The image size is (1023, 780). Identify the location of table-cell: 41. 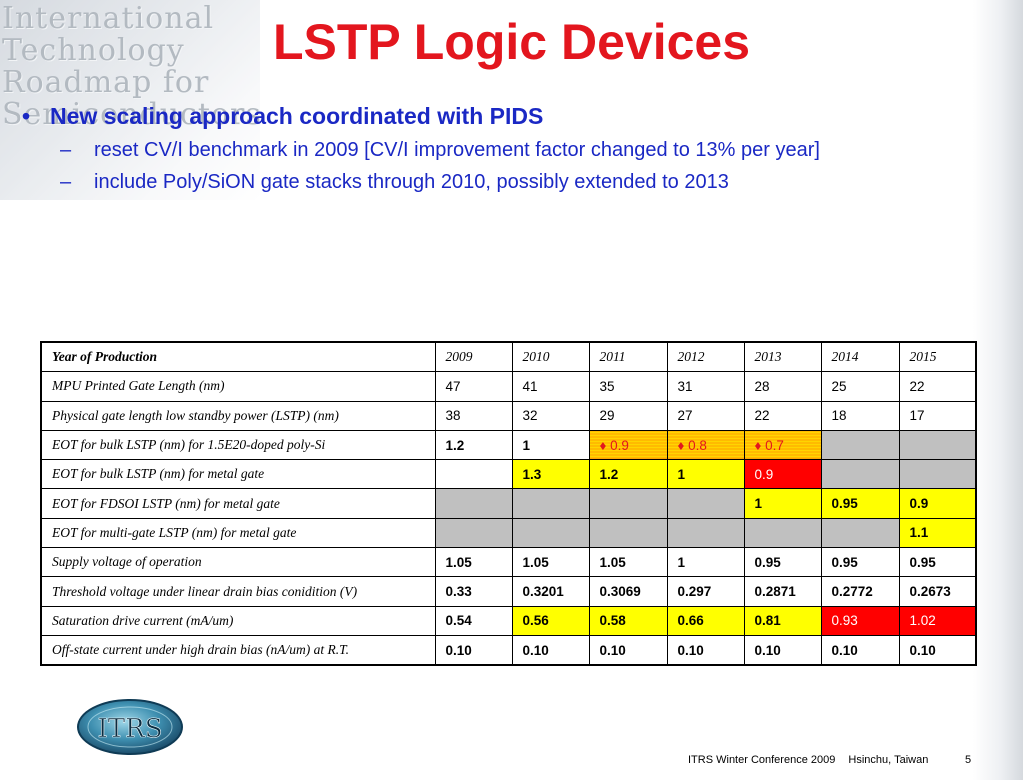
(550, 386).